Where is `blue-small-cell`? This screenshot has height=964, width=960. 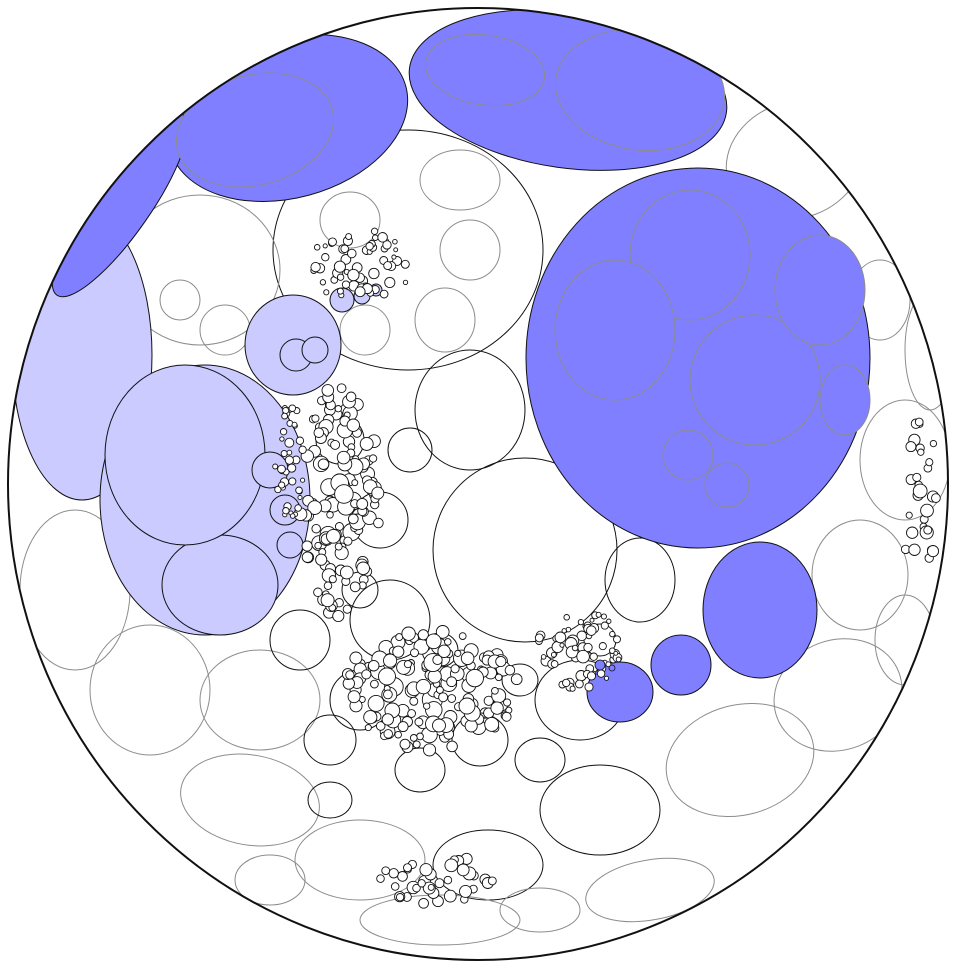
blue-small-cell is located at coordinates (681, 665).